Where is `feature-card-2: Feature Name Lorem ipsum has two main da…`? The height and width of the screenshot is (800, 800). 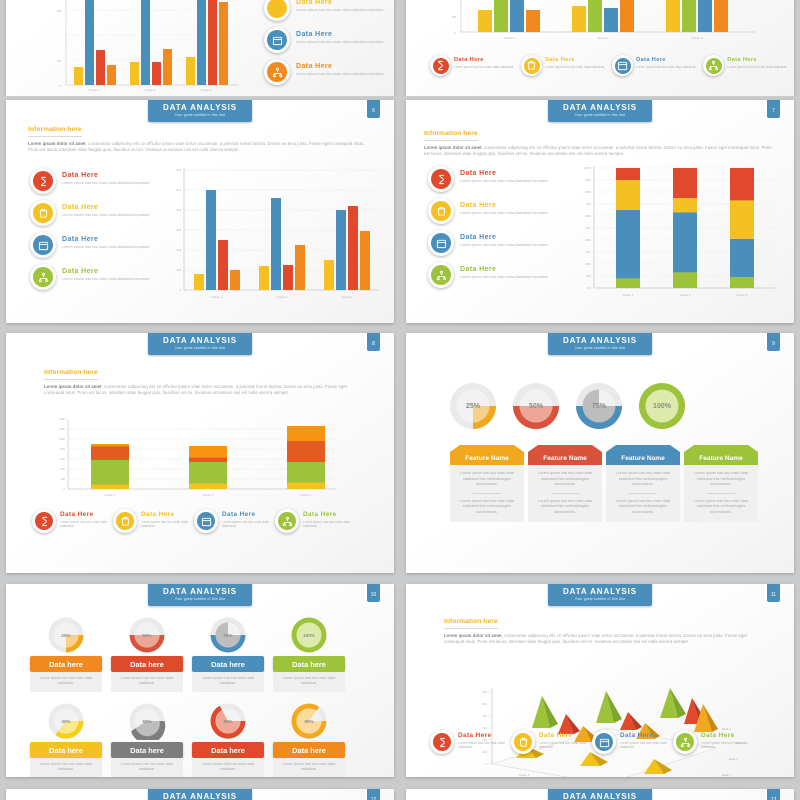 feature-card-2: Feature Name Lorem ipsum has two main da… is located at coordinates (565, 483).